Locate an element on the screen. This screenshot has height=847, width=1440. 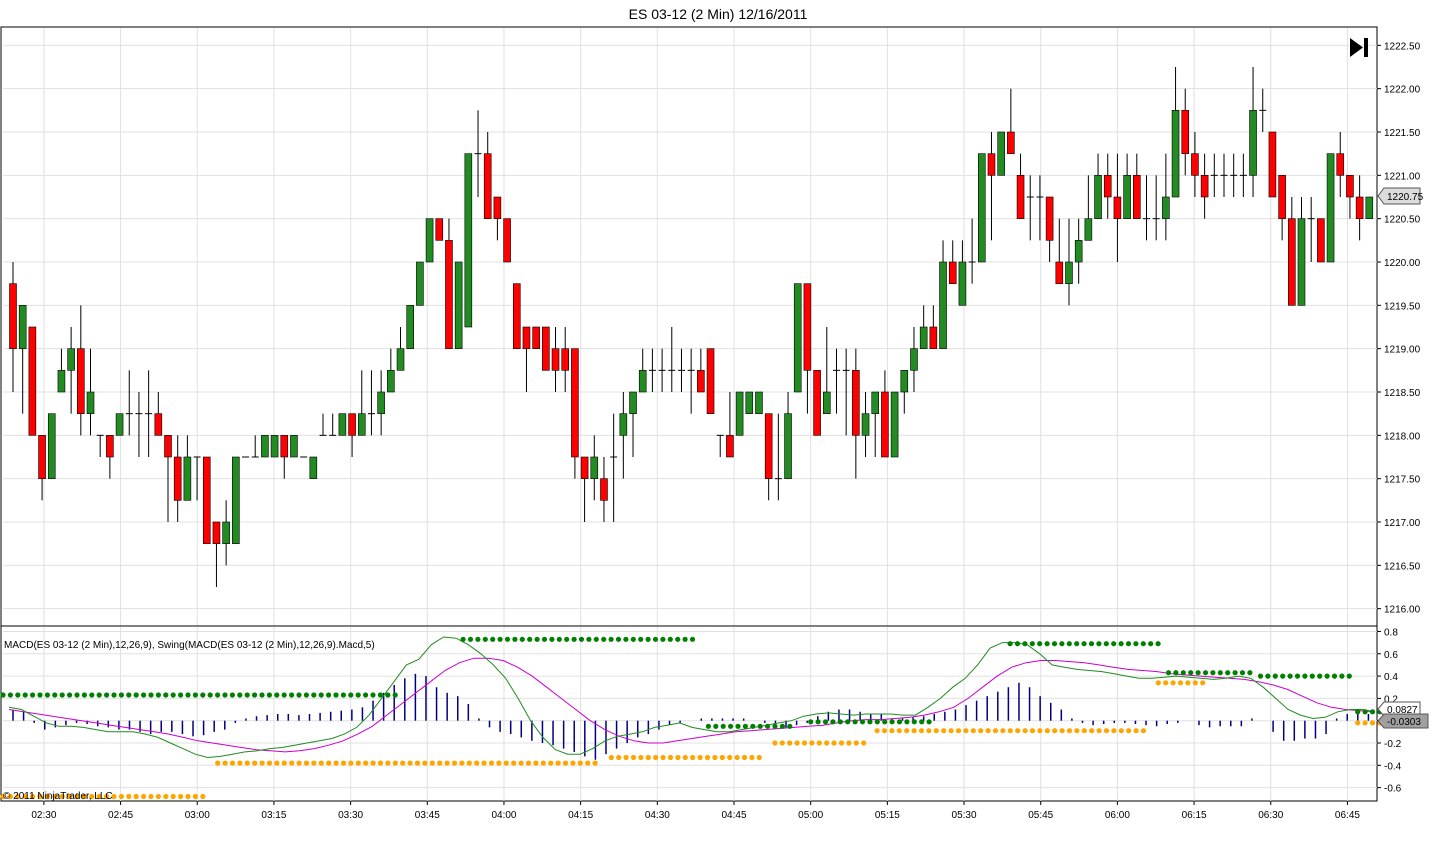
time-tick-label: 06:45 is located at coordinates (1347, 815).